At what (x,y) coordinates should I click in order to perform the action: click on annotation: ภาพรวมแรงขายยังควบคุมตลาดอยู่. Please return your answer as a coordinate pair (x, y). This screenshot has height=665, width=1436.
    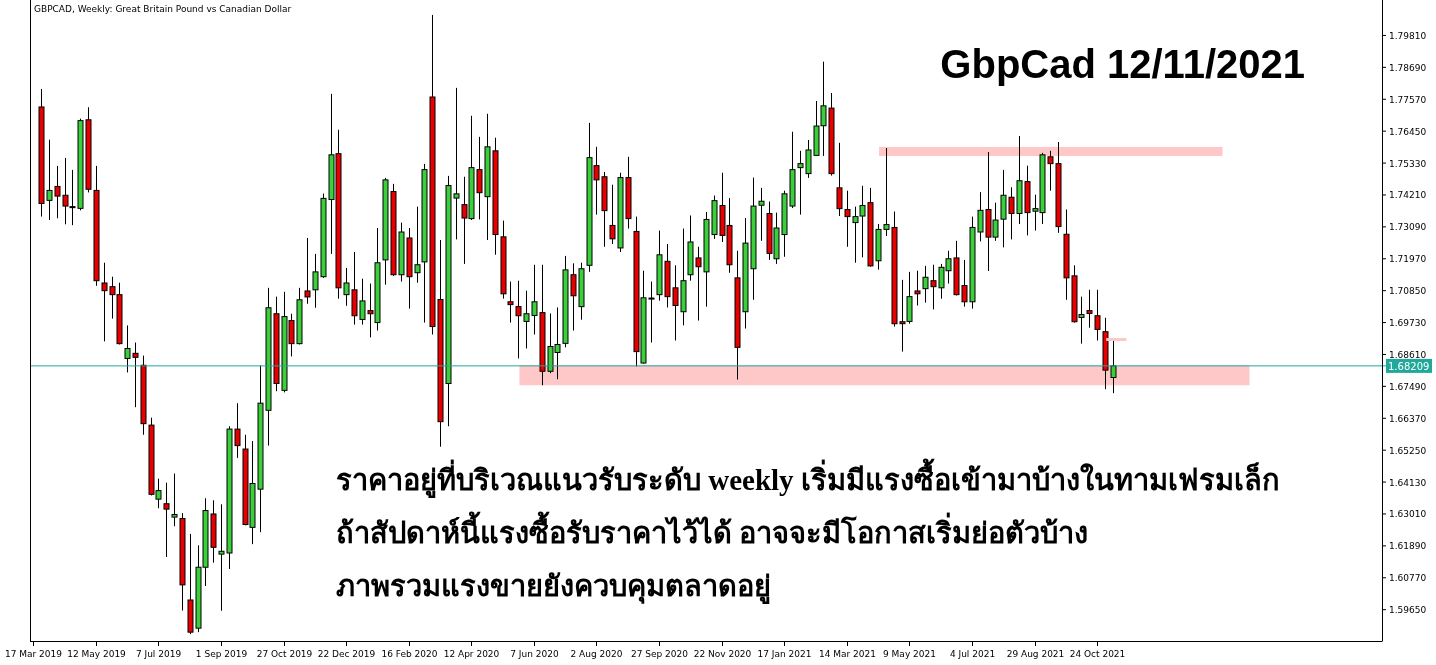
    Looking at the image, I should click on (553, 587).